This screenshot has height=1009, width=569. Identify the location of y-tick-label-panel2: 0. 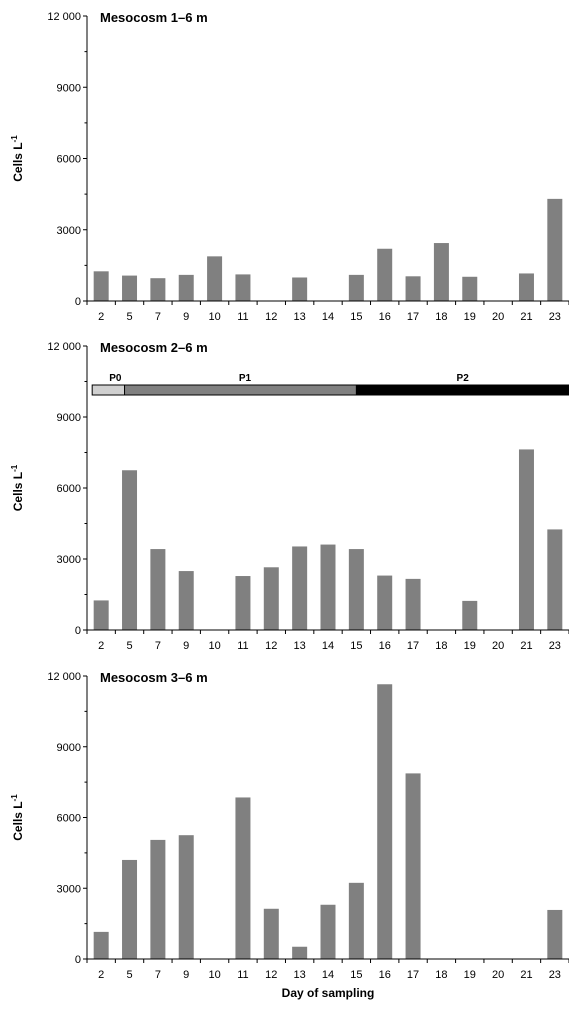
(78, 631).